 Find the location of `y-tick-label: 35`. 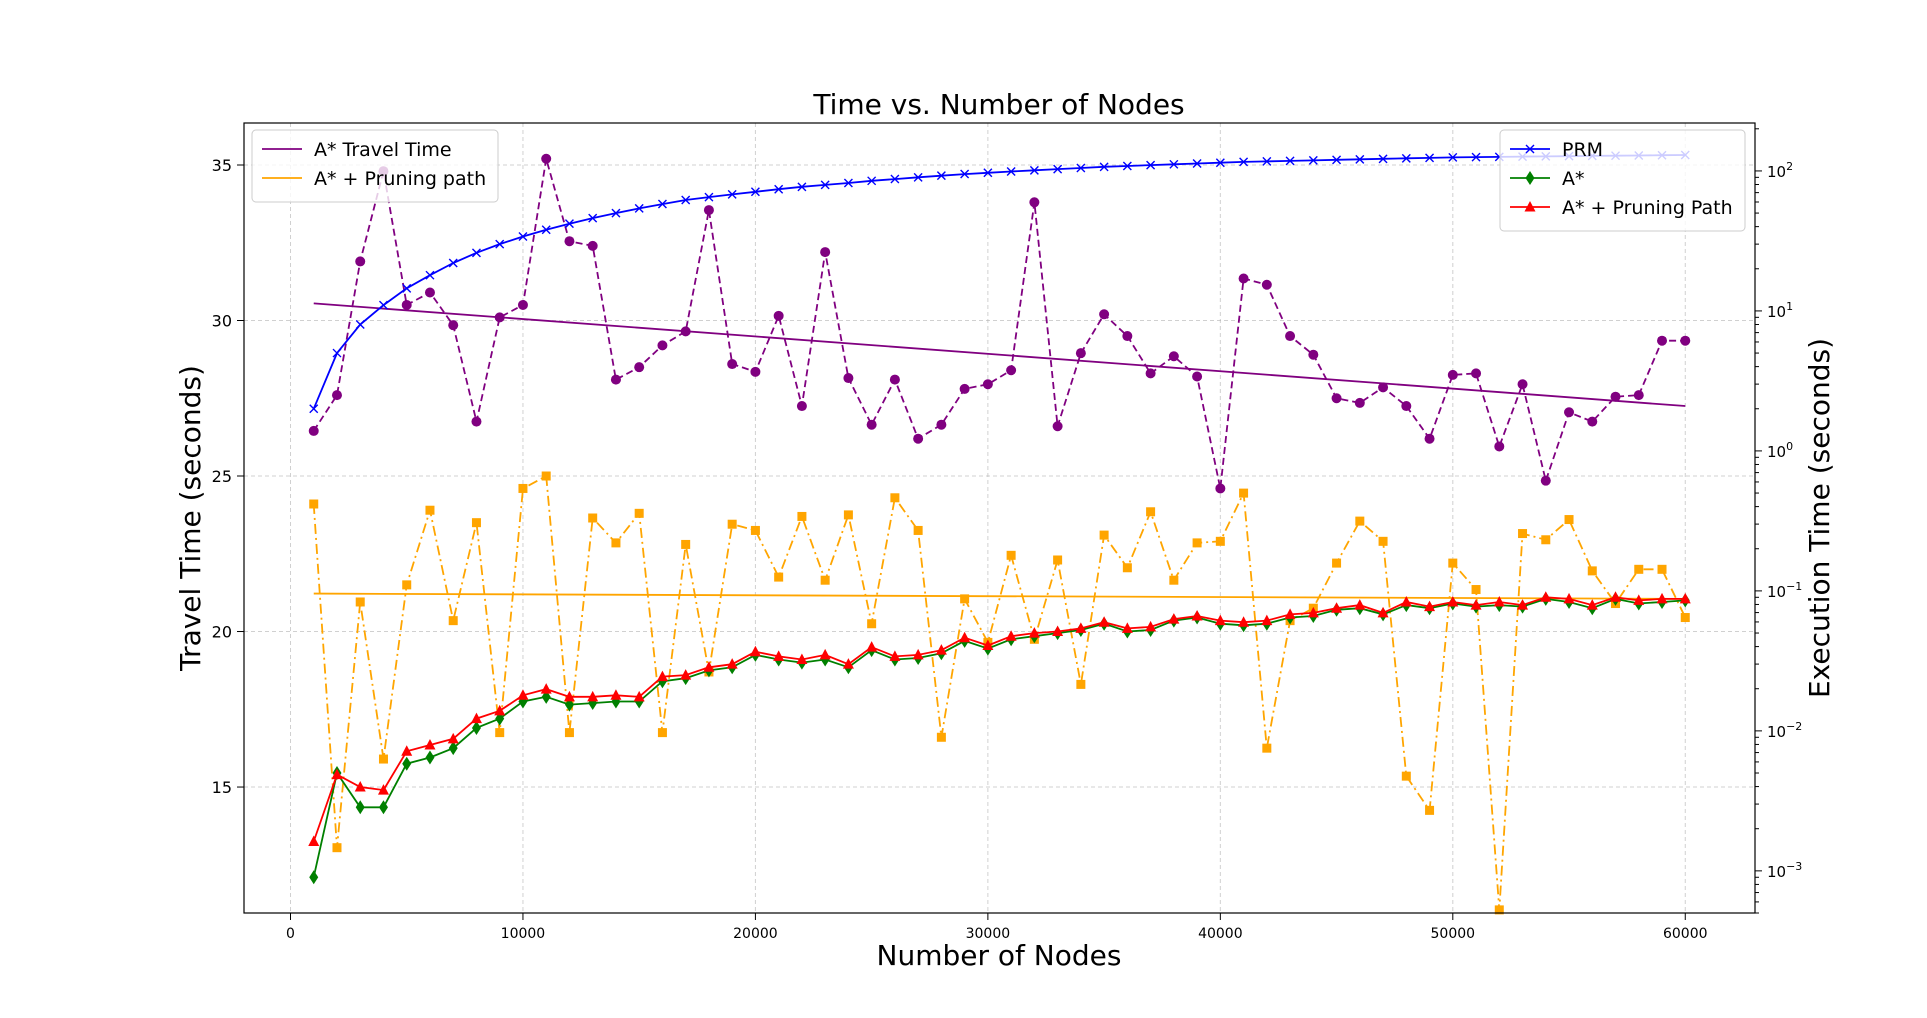

y-tick-label: 35 is located at coordinates (222, 165).